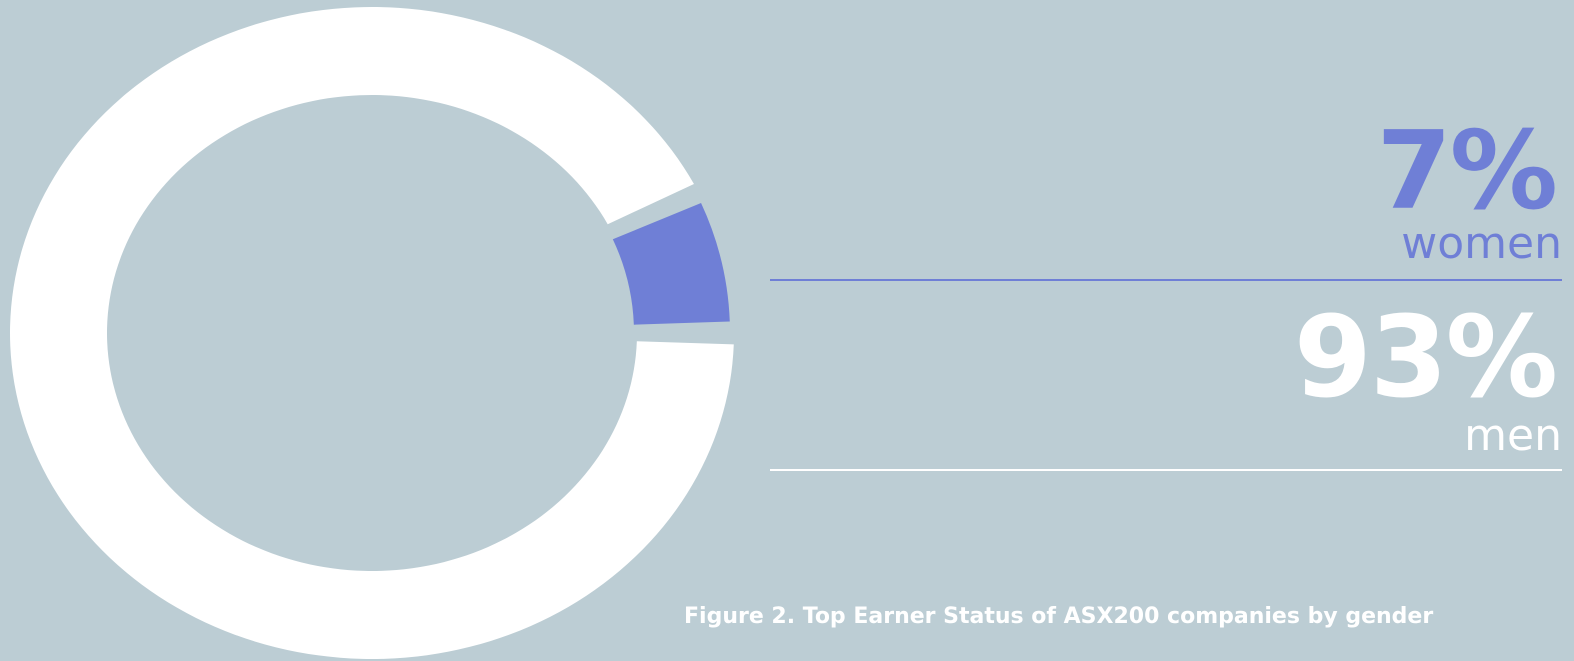  What do you see at coordinates (1166, 280) in the screenshot?
I see `women-divider` at bounding box center [1166, 280].